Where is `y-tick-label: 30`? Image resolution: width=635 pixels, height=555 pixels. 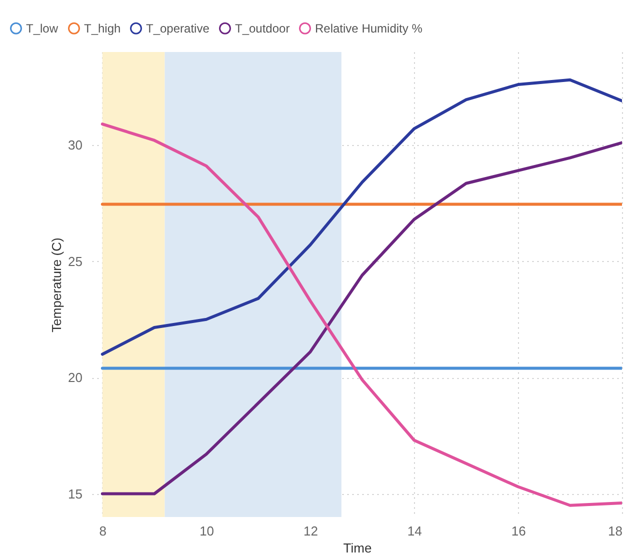 y-tick-label: 30 is located at coordinates (75, 145).